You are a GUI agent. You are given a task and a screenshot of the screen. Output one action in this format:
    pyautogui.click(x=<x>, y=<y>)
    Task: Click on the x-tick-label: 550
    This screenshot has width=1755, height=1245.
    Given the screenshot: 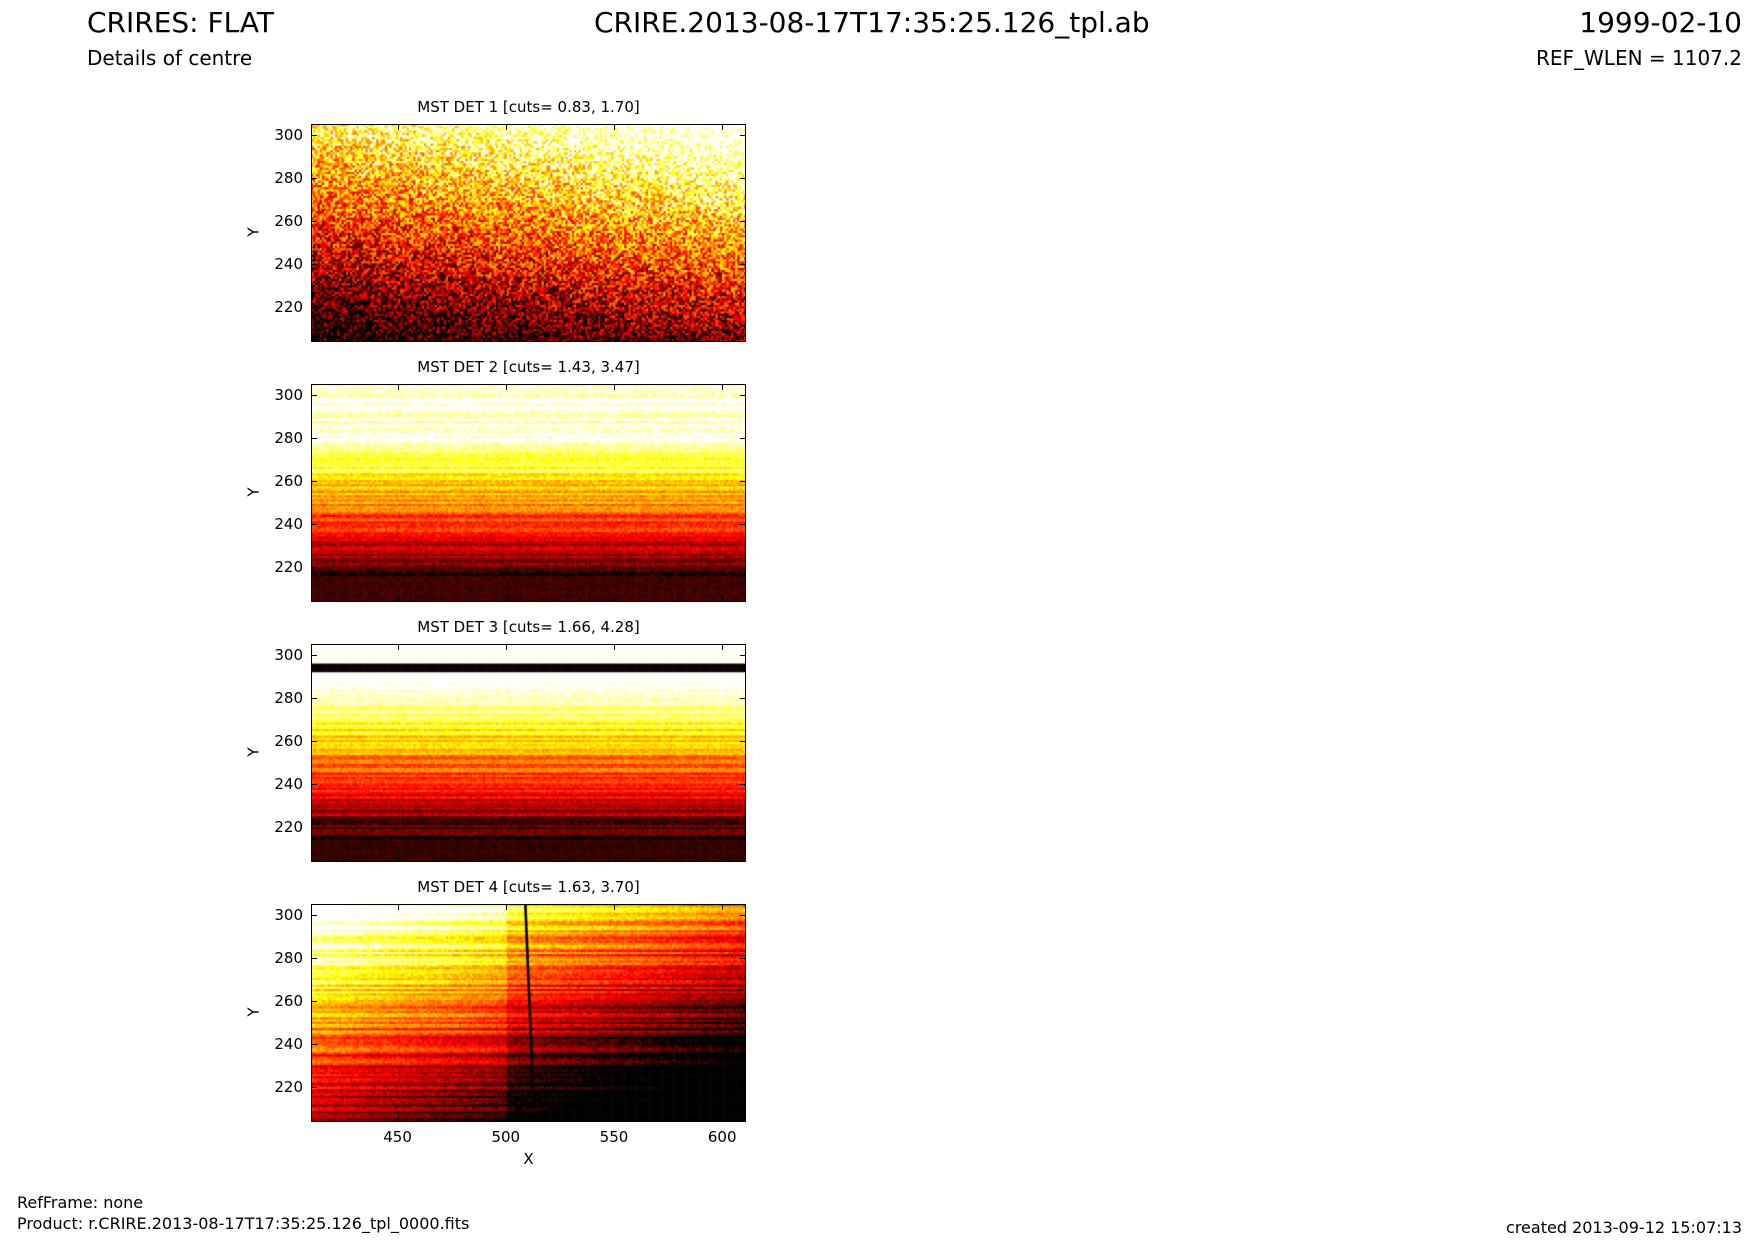 What is the action you would take?
    pyautogui.click(x=614, y=1137)
    